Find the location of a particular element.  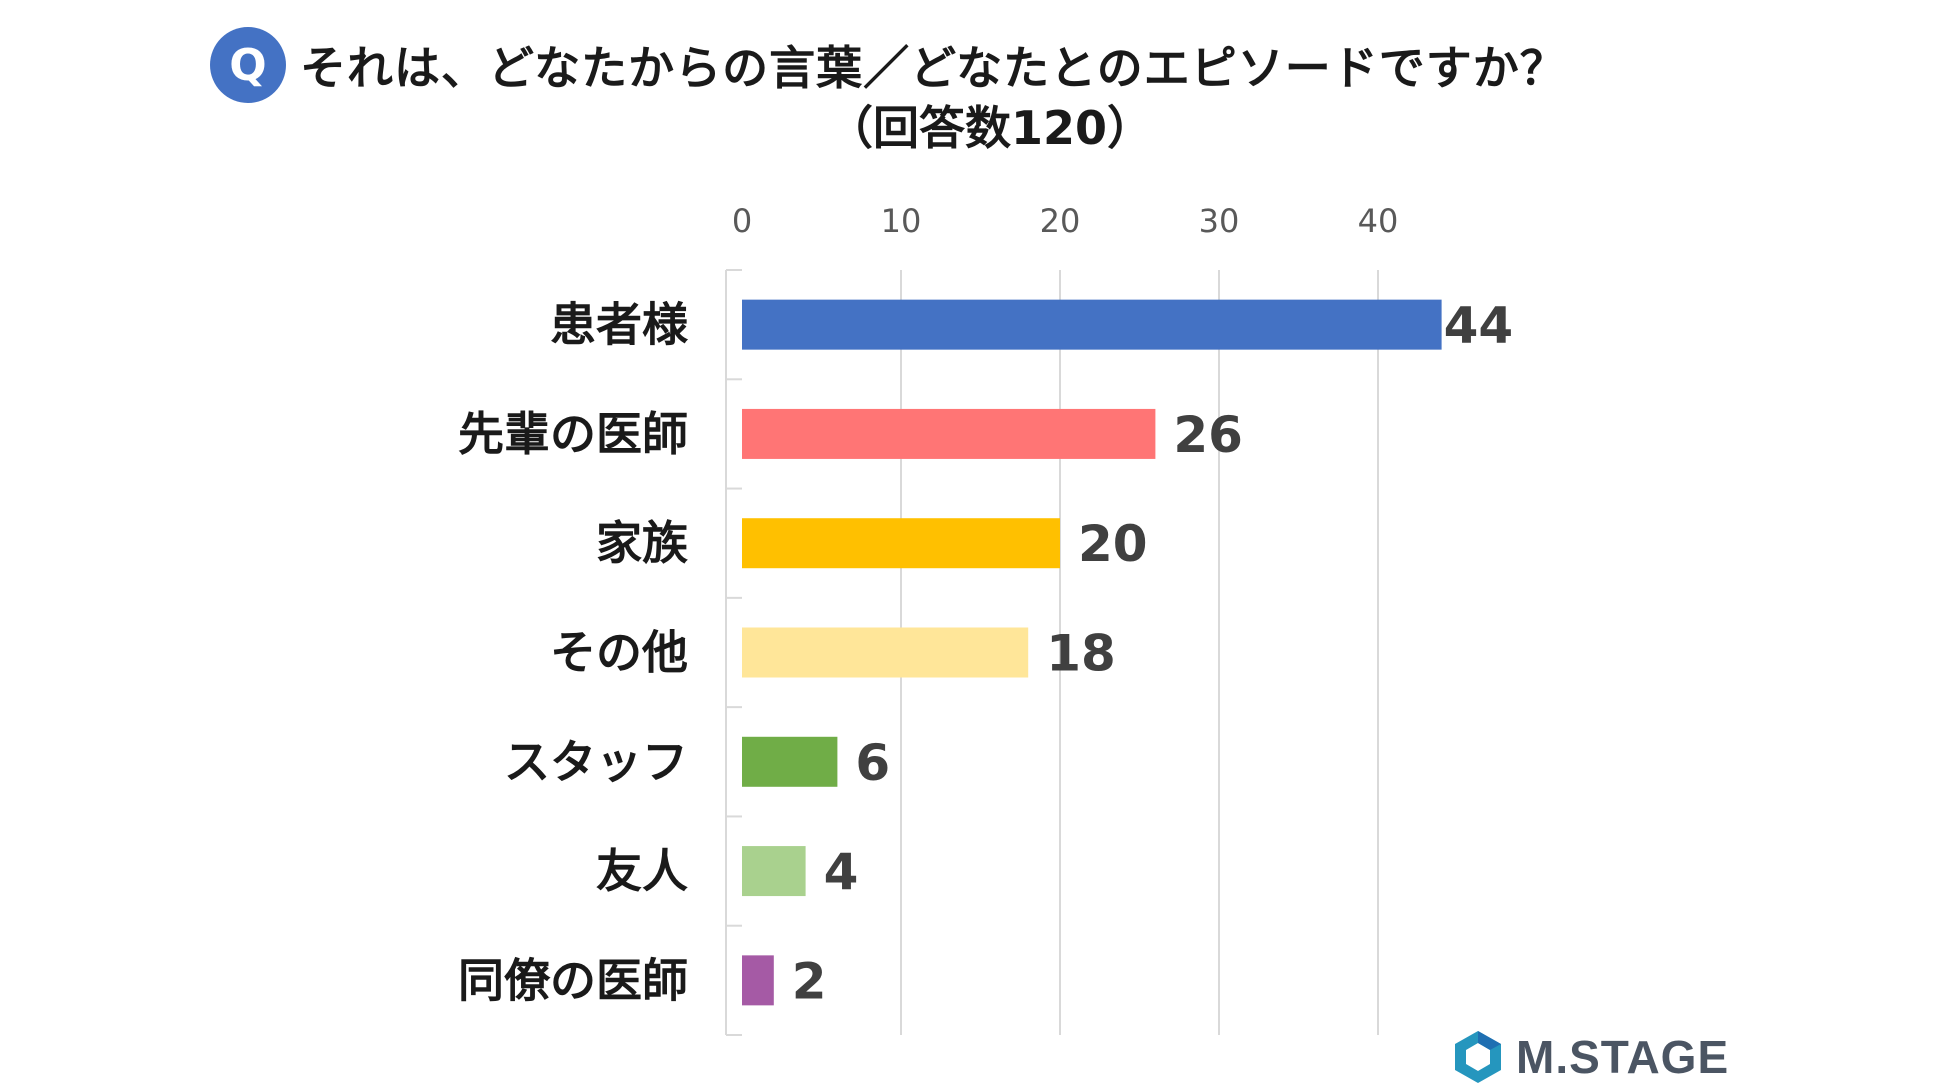

category-label: 友人 is located at coordinates (642, 871).